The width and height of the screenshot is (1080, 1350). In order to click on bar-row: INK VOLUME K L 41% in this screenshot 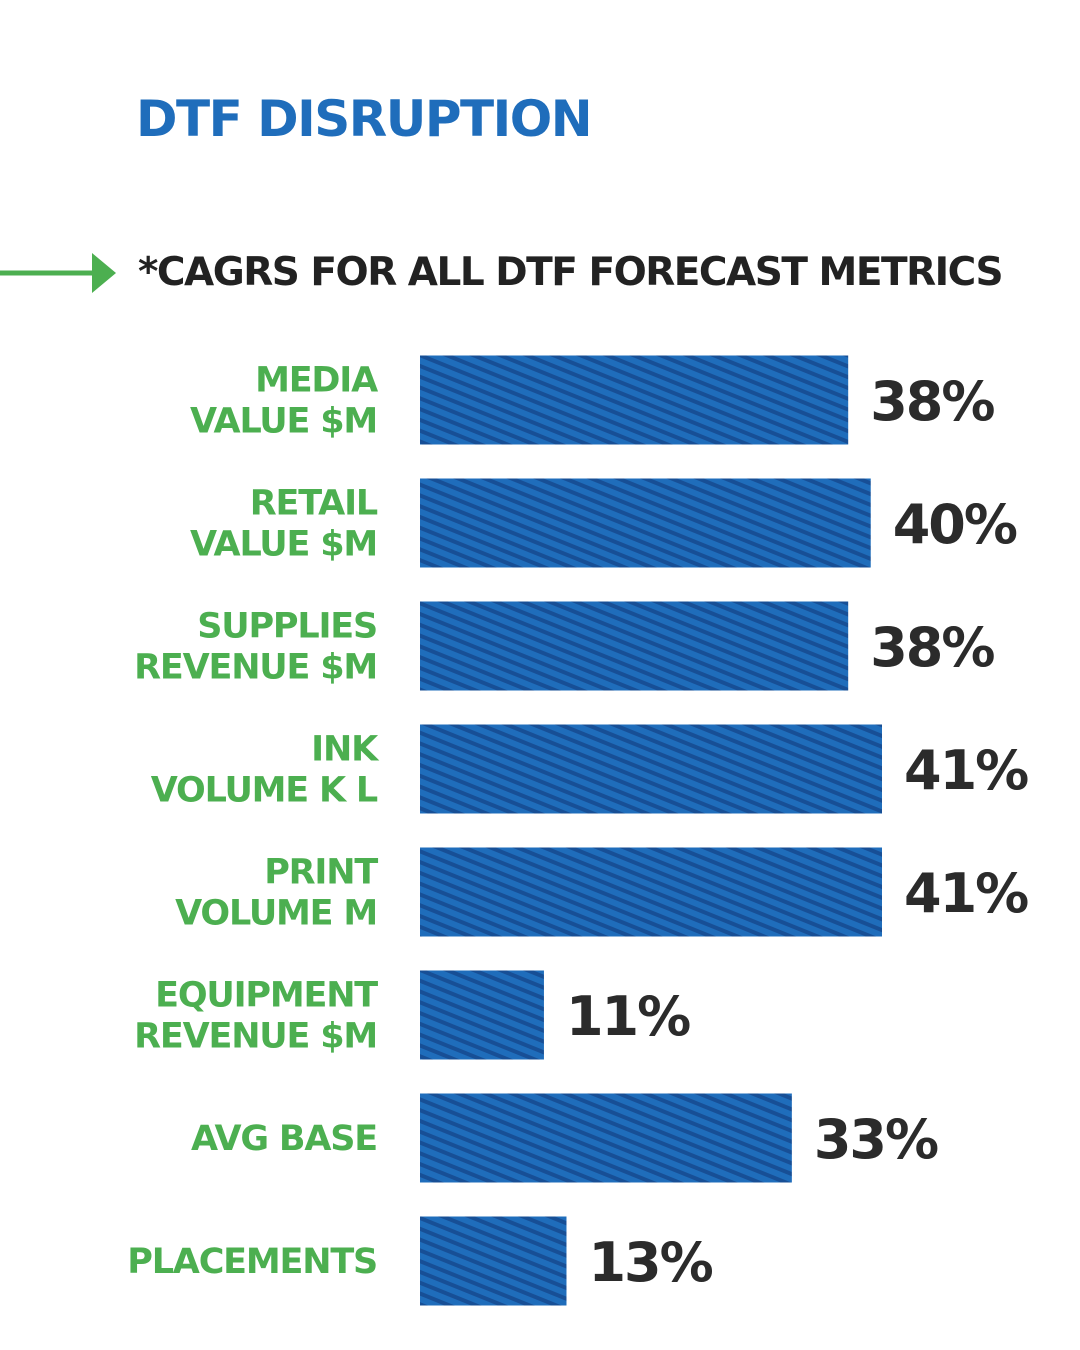, I will do `click(590, 769)`.